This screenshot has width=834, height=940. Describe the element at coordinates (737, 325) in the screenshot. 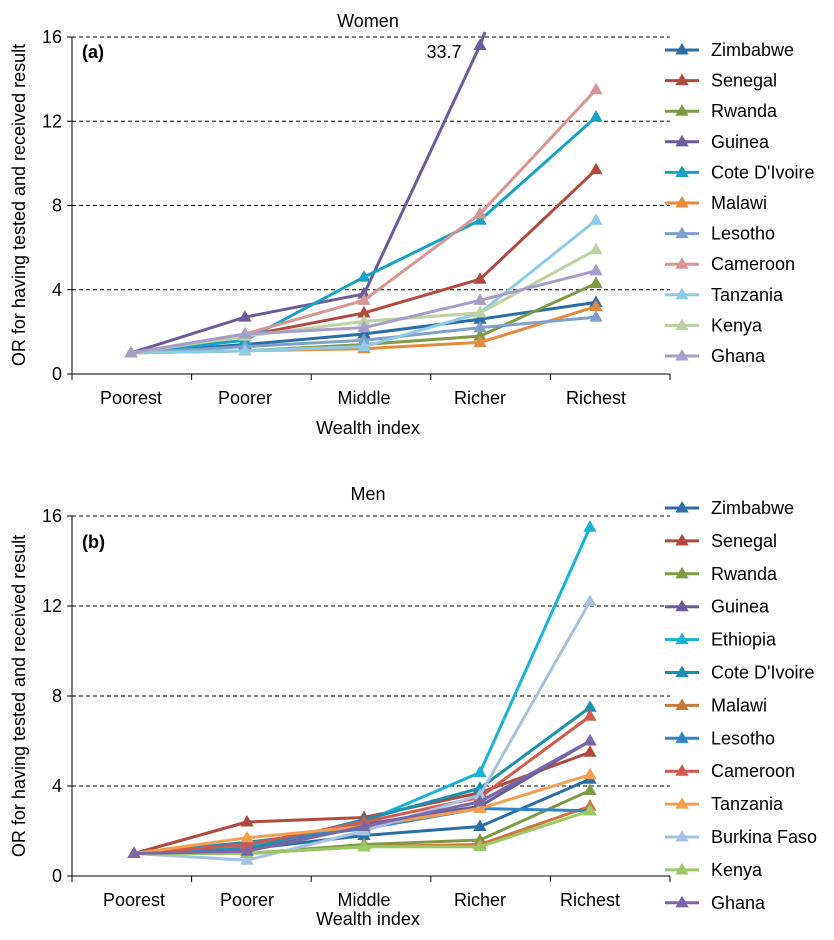

I see `legend-label: Kenya` at that location.